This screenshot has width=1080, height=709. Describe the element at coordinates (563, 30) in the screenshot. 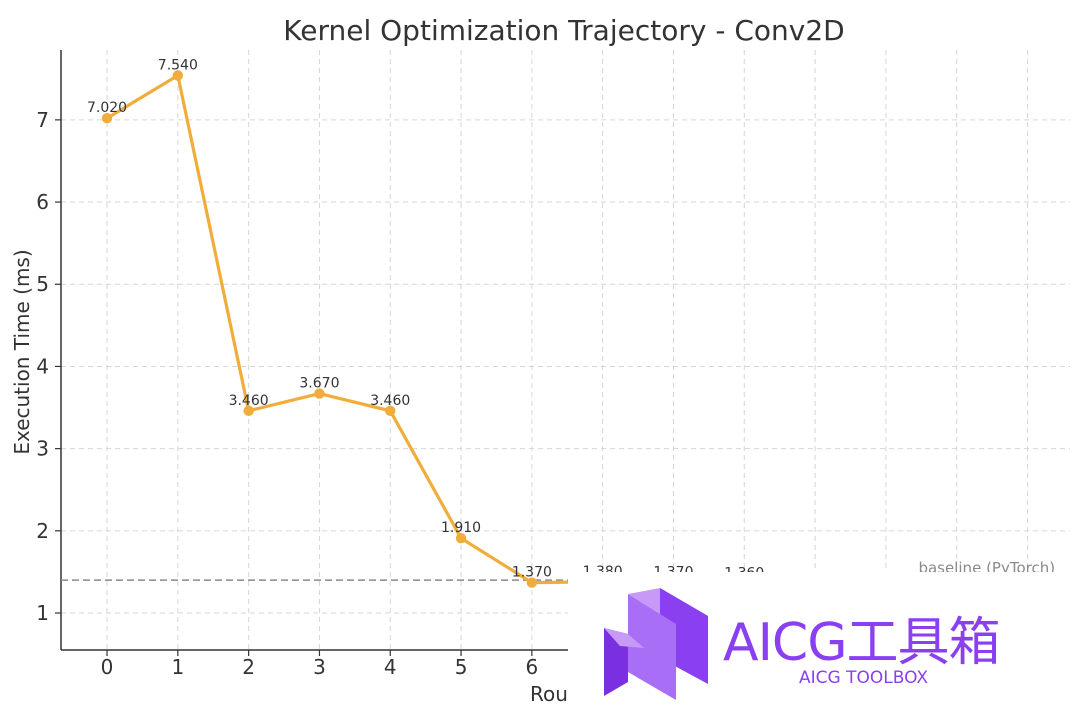

I see `chart-title: Kernel Optimization Trajectory - Conv2D` at that location.